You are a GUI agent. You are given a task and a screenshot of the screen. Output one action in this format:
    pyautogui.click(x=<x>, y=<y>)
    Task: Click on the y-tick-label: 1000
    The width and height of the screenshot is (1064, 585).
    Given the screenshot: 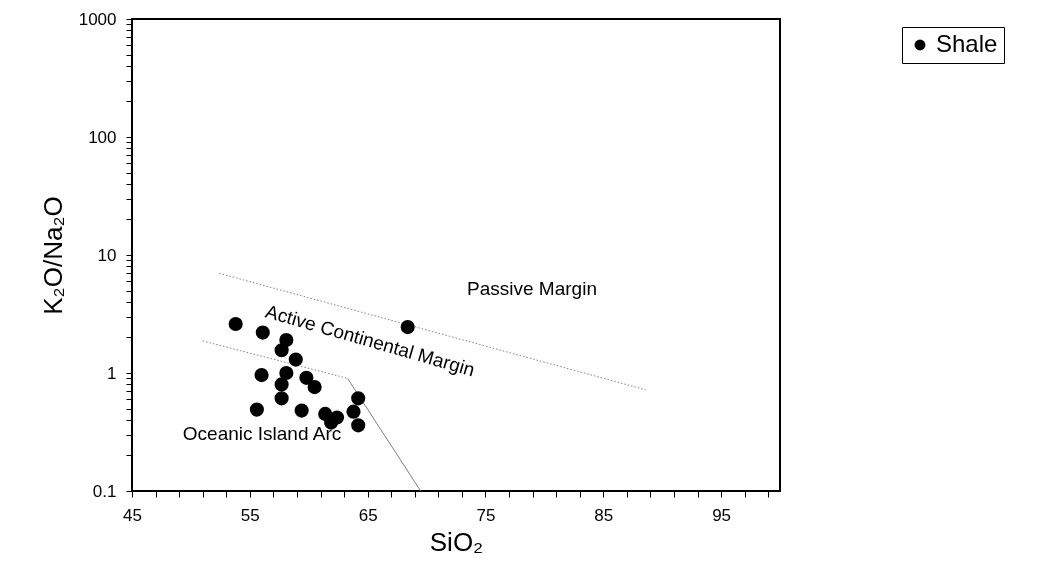 What is the action you would take?
    pyautogui.click(x=97, y=19)
    